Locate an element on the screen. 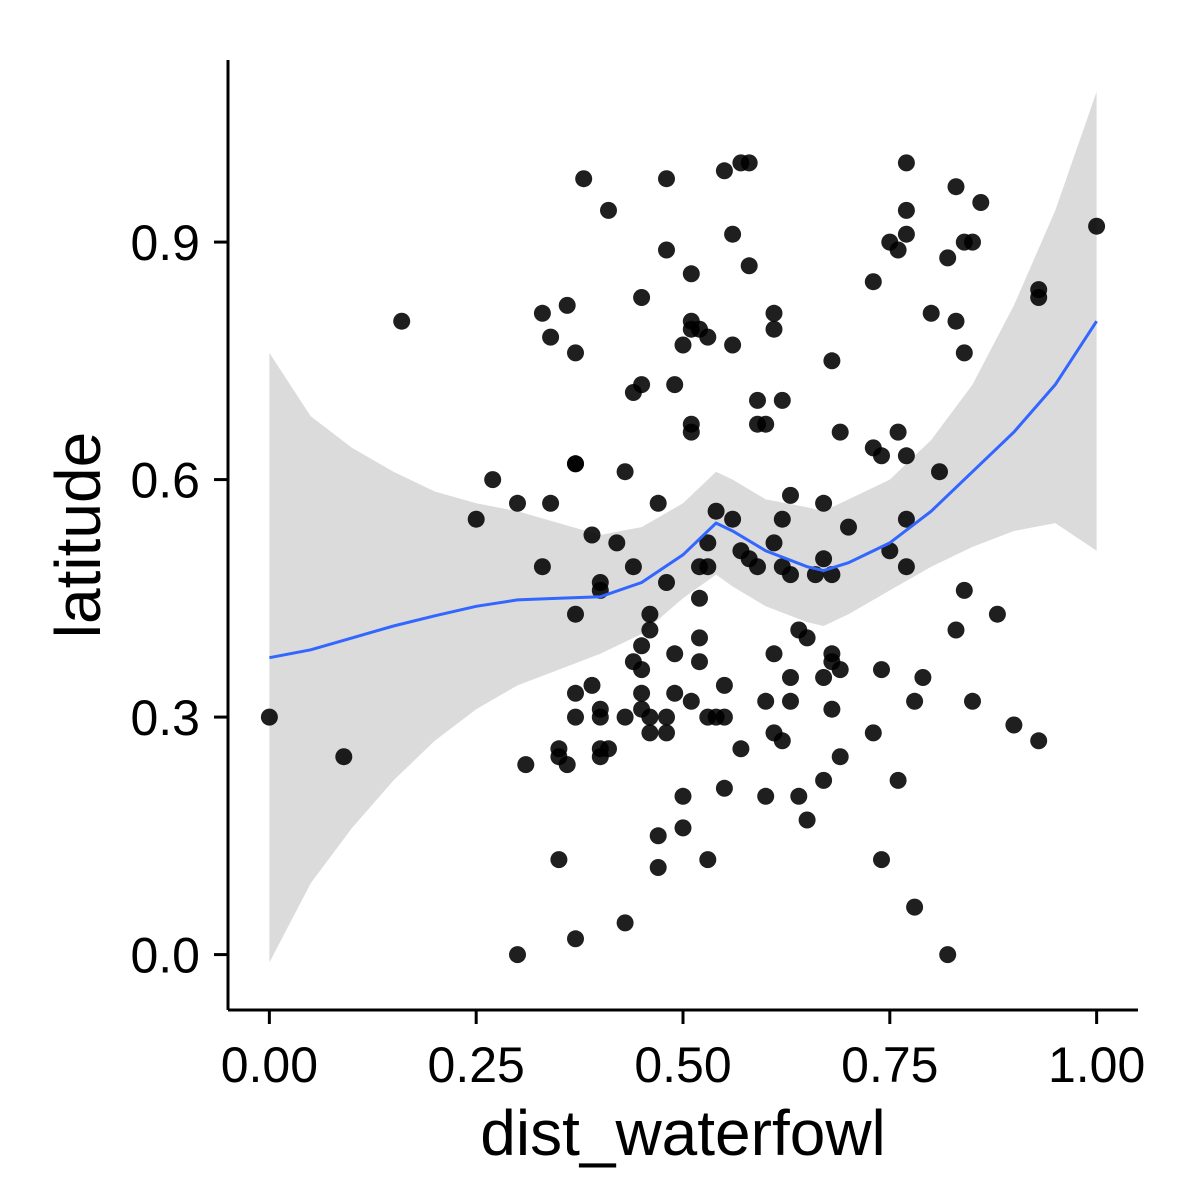  x-tick-label: 0.25 is located at coordinates (476, 1065).